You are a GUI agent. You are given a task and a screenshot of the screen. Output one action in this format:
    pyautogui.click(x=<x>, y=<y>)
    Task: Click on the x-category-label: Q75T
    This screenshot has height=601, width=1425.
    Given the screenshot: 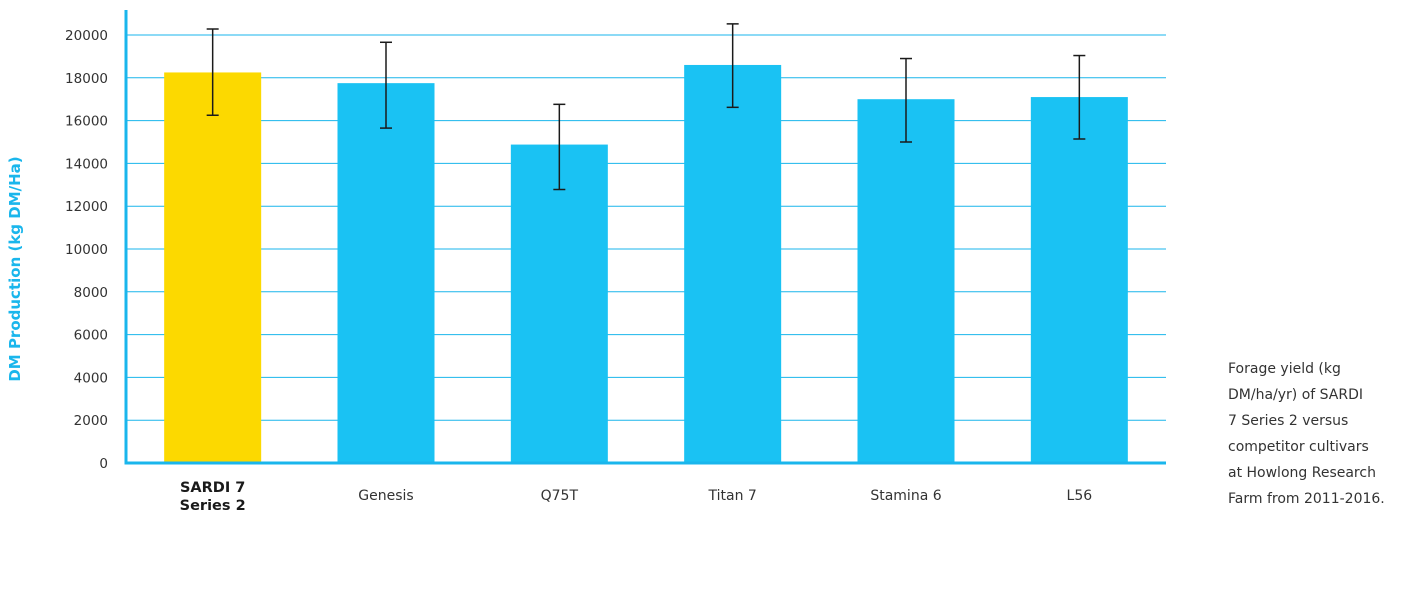 What is the action you would take?
    pyautogui.click(x=560, y=496)
    